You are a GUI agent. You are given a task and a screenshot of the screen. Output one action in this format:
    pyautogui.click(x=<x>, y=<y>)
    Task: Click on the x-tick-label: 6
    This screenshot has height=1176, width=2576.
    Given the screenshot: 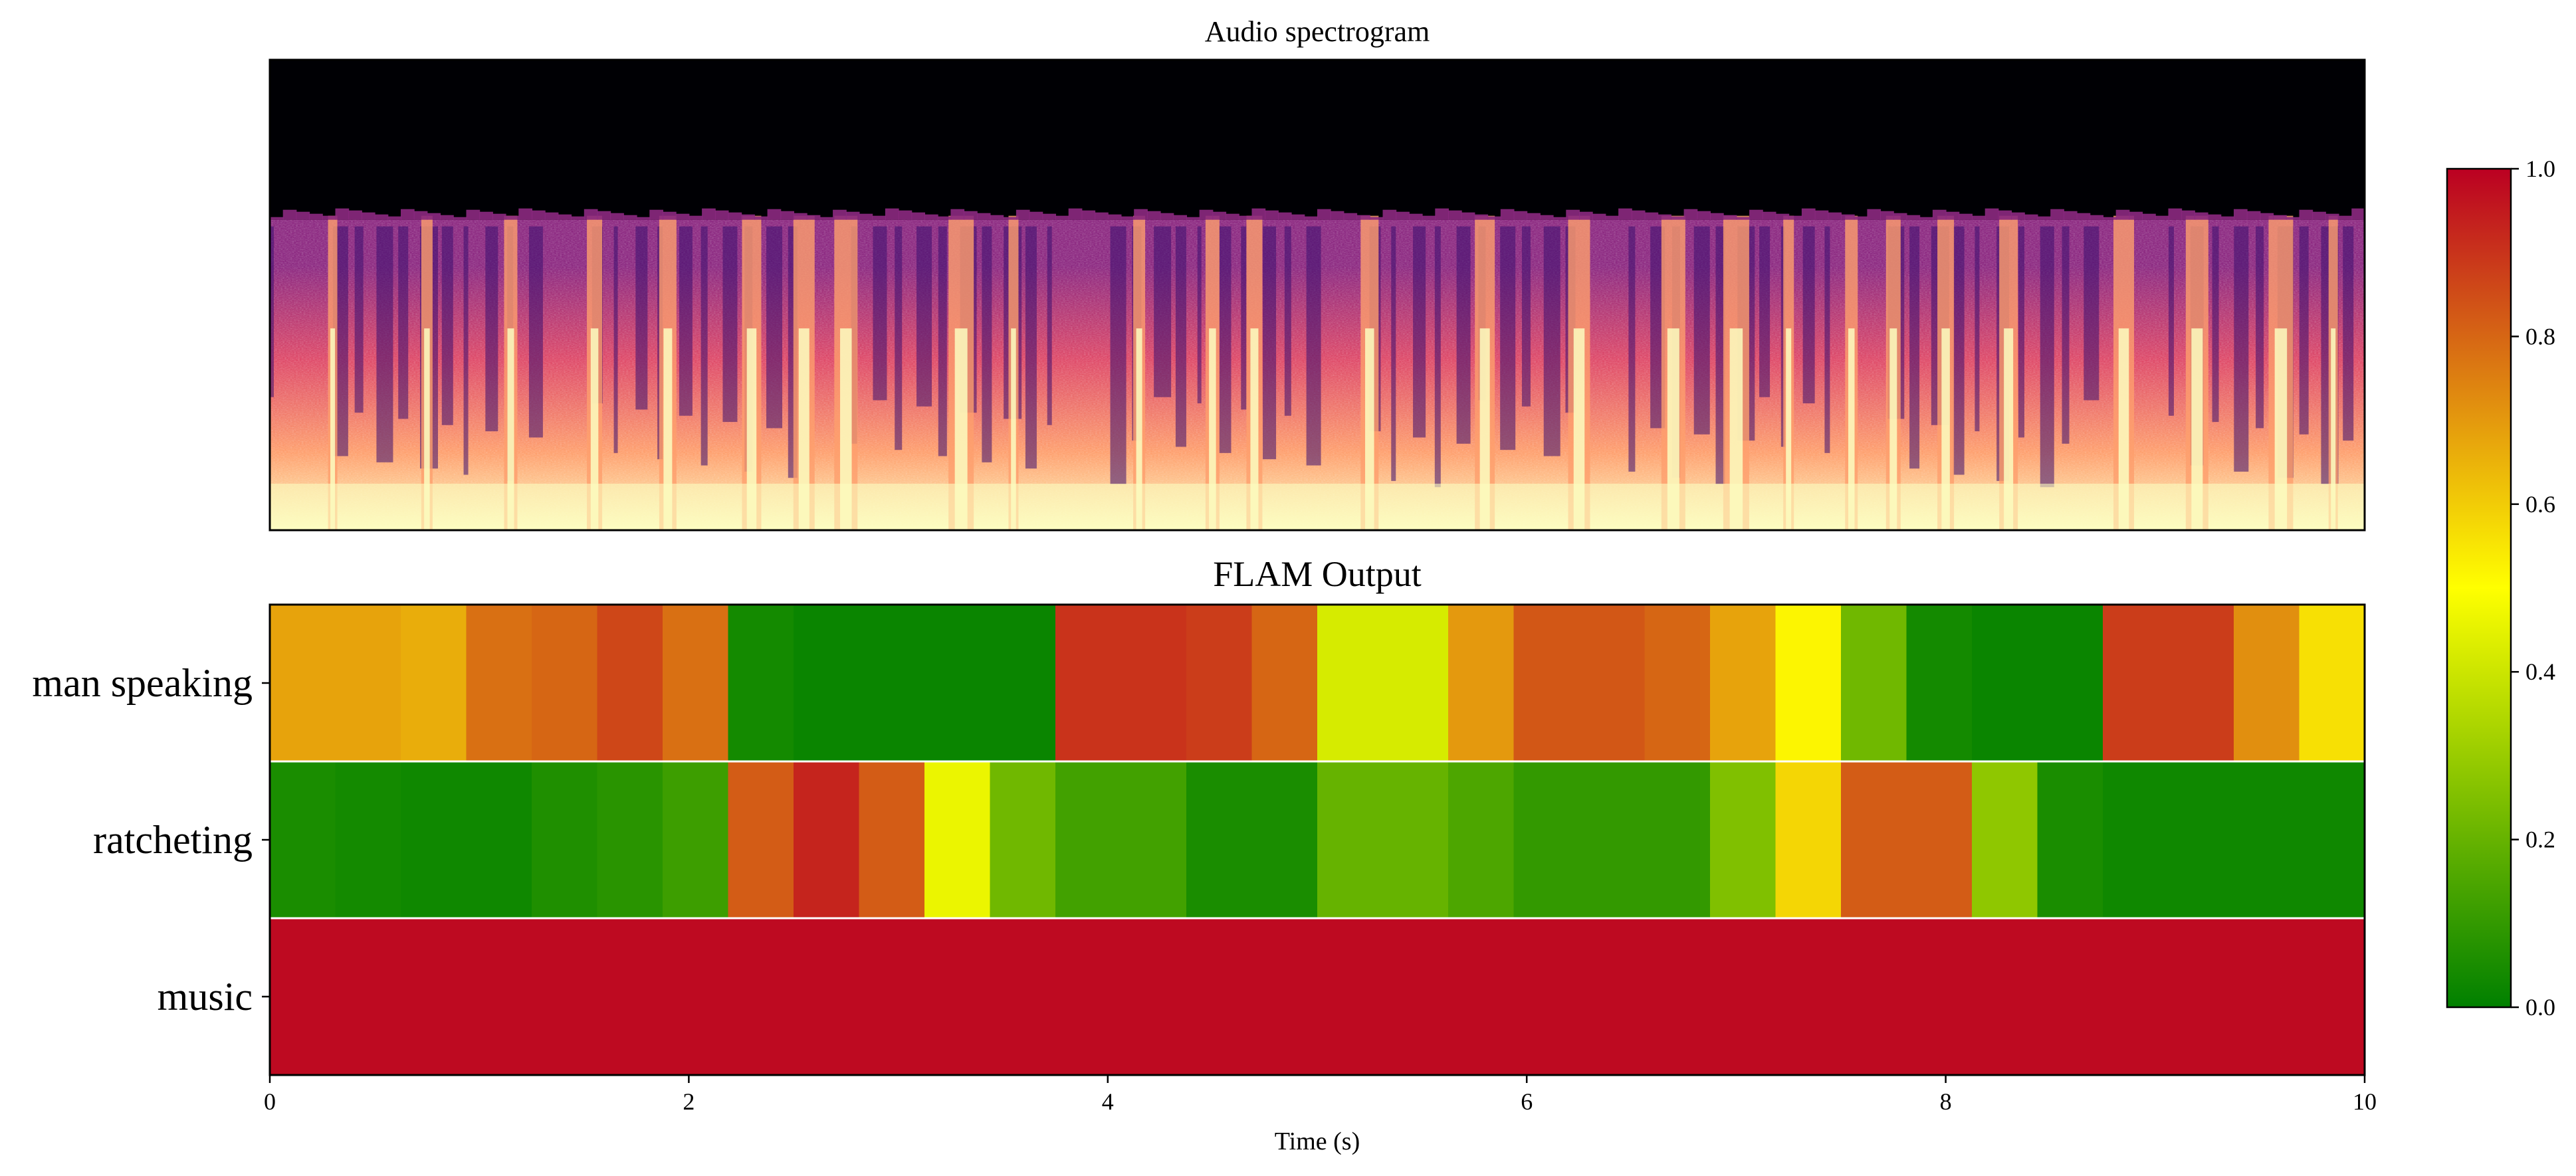 What is the action you would take?
    pyautogui.click(x=1527, y=1101)
    